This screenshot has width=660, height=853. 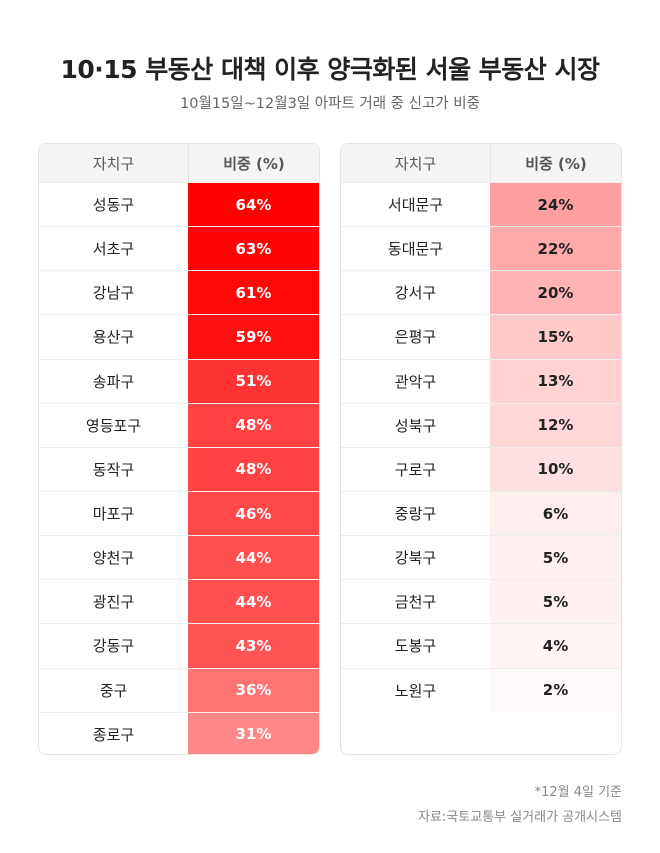 I want to click on share: 2%, so click(x=555, y=690).